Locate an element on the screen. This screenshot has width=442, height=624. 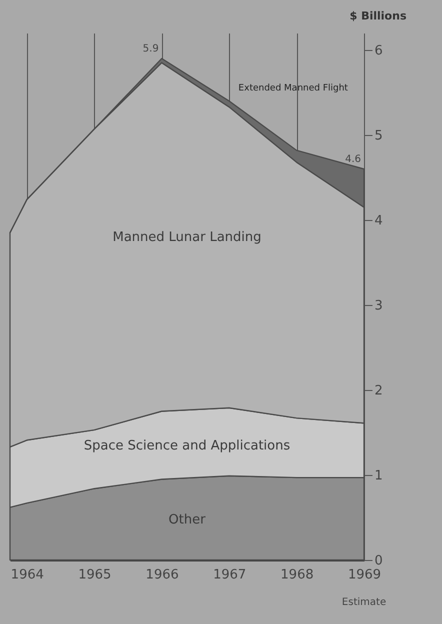
y-tick-label: 2 is located at coordinates (378, 391).